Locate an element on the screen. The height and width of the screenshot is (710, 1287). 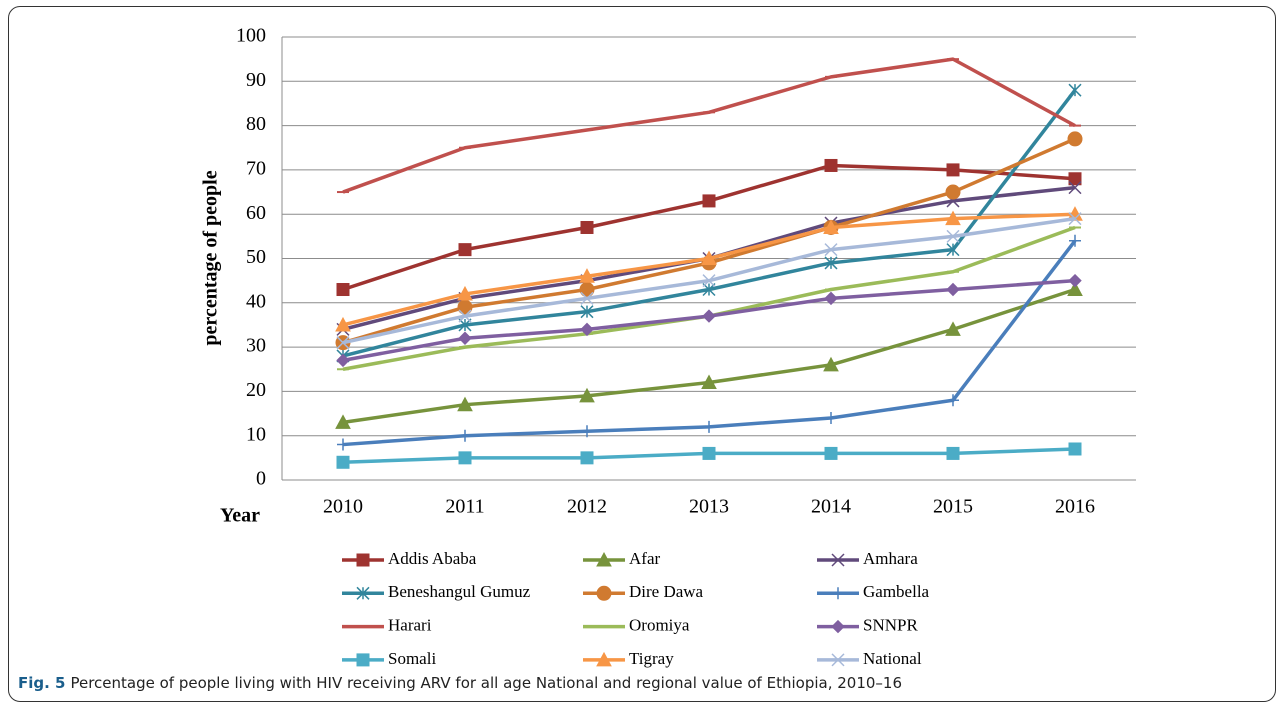
y-tick-label: 20 is located at coordinates (256, 390).